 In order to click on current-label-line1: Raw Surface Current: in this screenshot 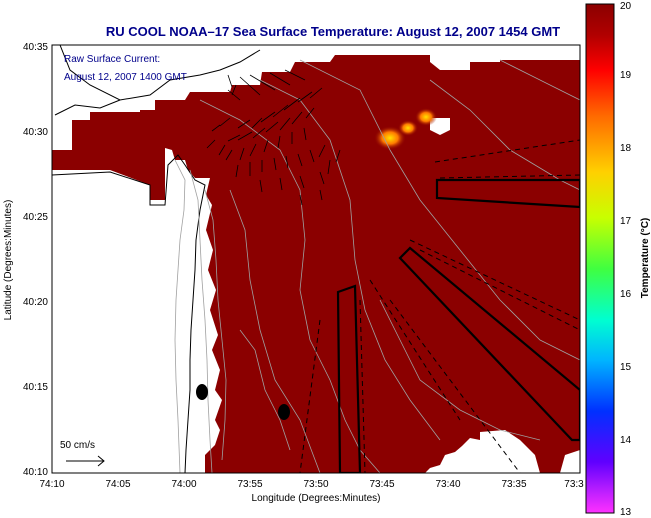, I will do `click(112, 59)`.